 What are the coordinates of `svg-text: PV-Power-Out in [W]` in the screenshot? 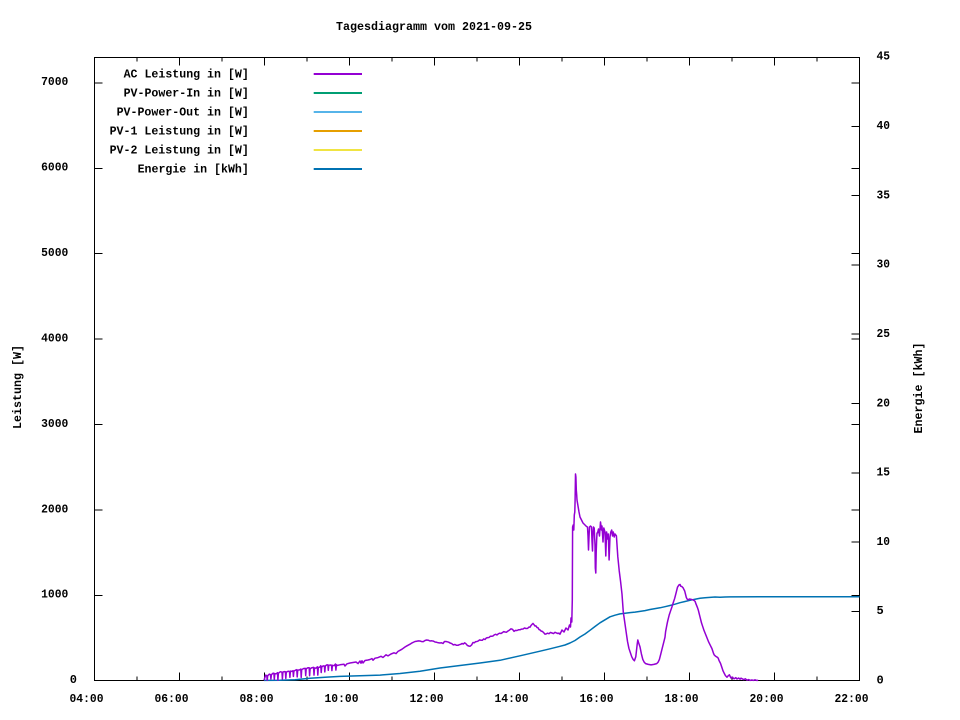 It's located at (183, 113).